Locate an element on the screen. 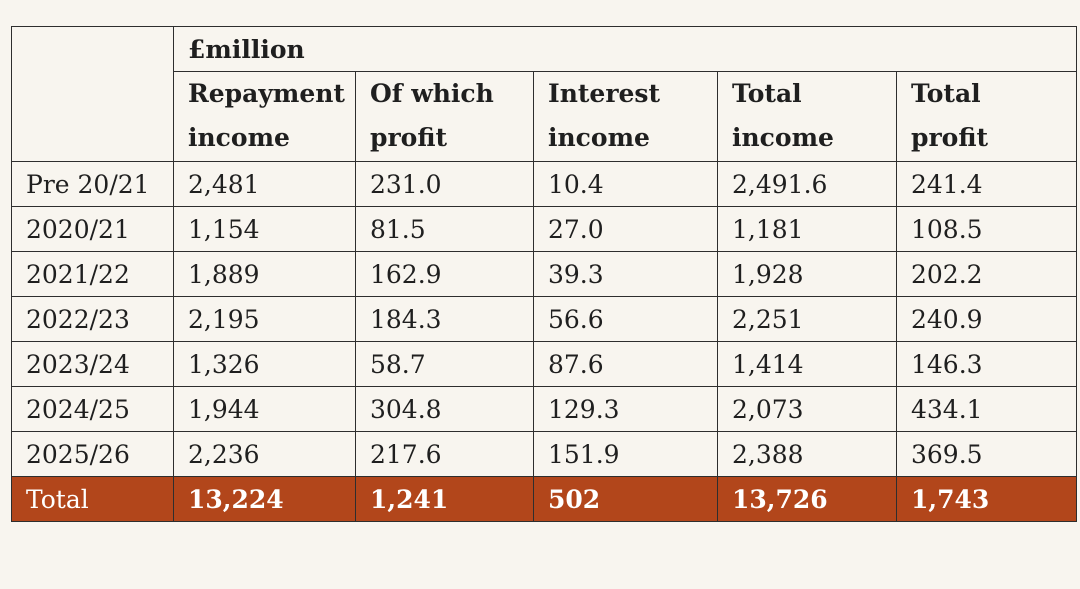  table-cell: 1,326 is located at coordinates (264, 364).